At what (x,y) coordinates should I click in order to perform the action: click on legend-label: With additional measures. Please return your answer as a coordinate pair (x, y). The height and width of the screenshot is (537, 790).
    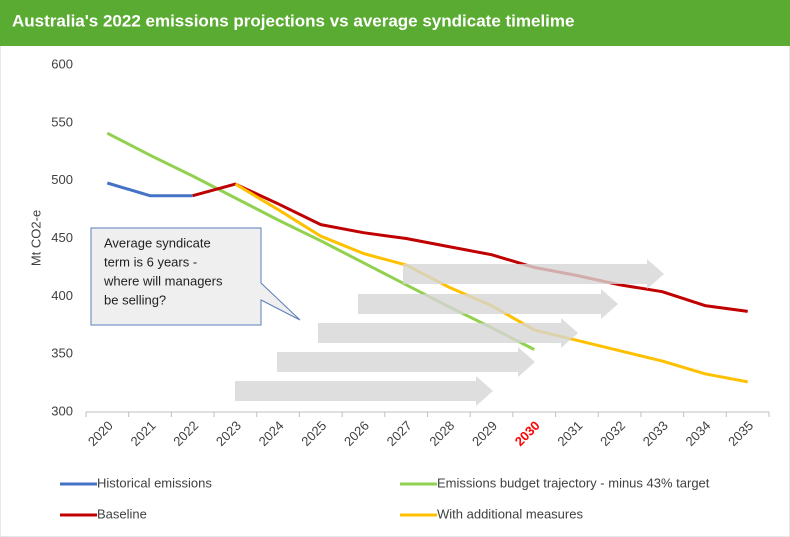
    Looking at the image, I should click on (510, 513).